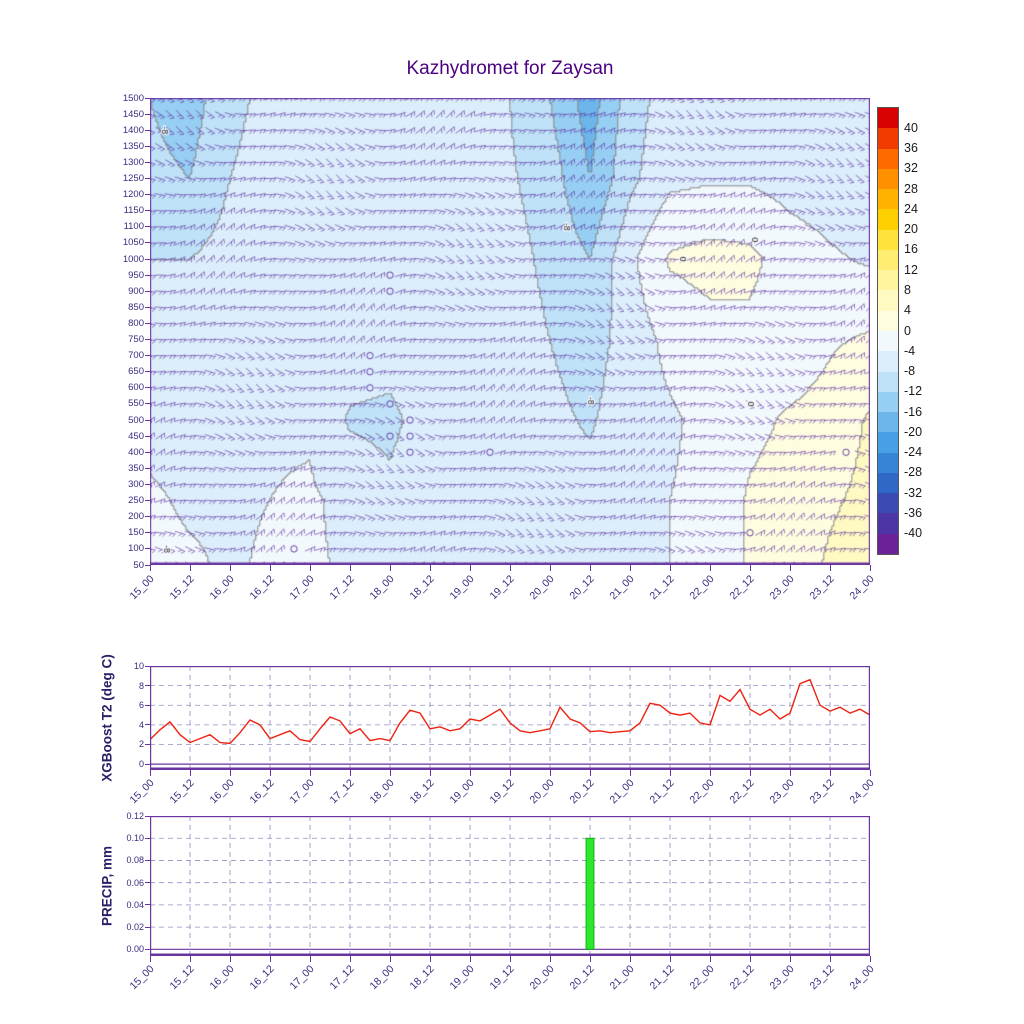 The width and height of the screenshot is (1024, 1024). Describe the element at coordinates (911, 269) in the screenshot. I see `colorbar-tick-label: 12` at that location.